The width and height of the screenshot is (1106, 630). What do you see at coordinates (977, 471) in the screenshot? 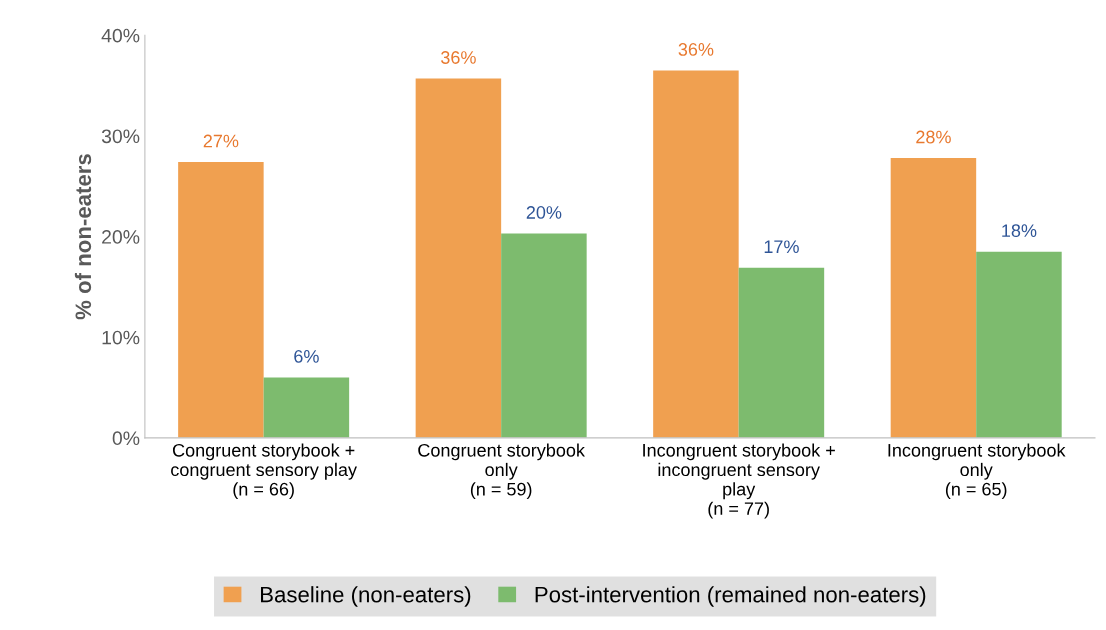
I see `x-tick-label: Incongruent storybook only (n = 65)` at bounding box center [977, 471].